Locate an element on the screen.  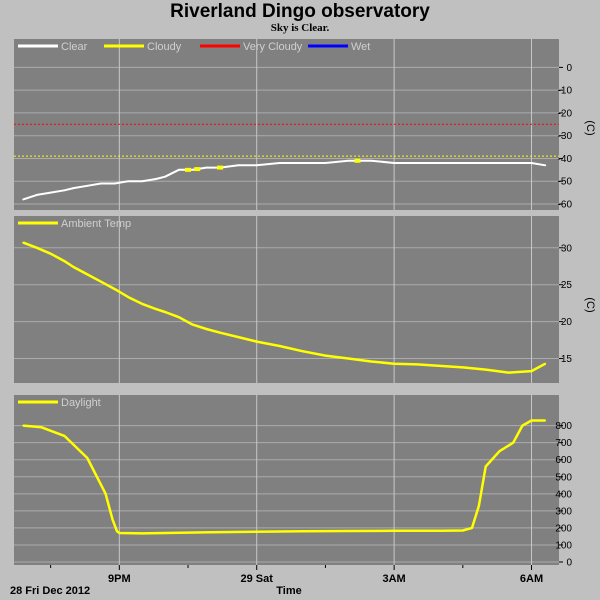
y-tick-label: 30 is located at coordinates (567, 248).